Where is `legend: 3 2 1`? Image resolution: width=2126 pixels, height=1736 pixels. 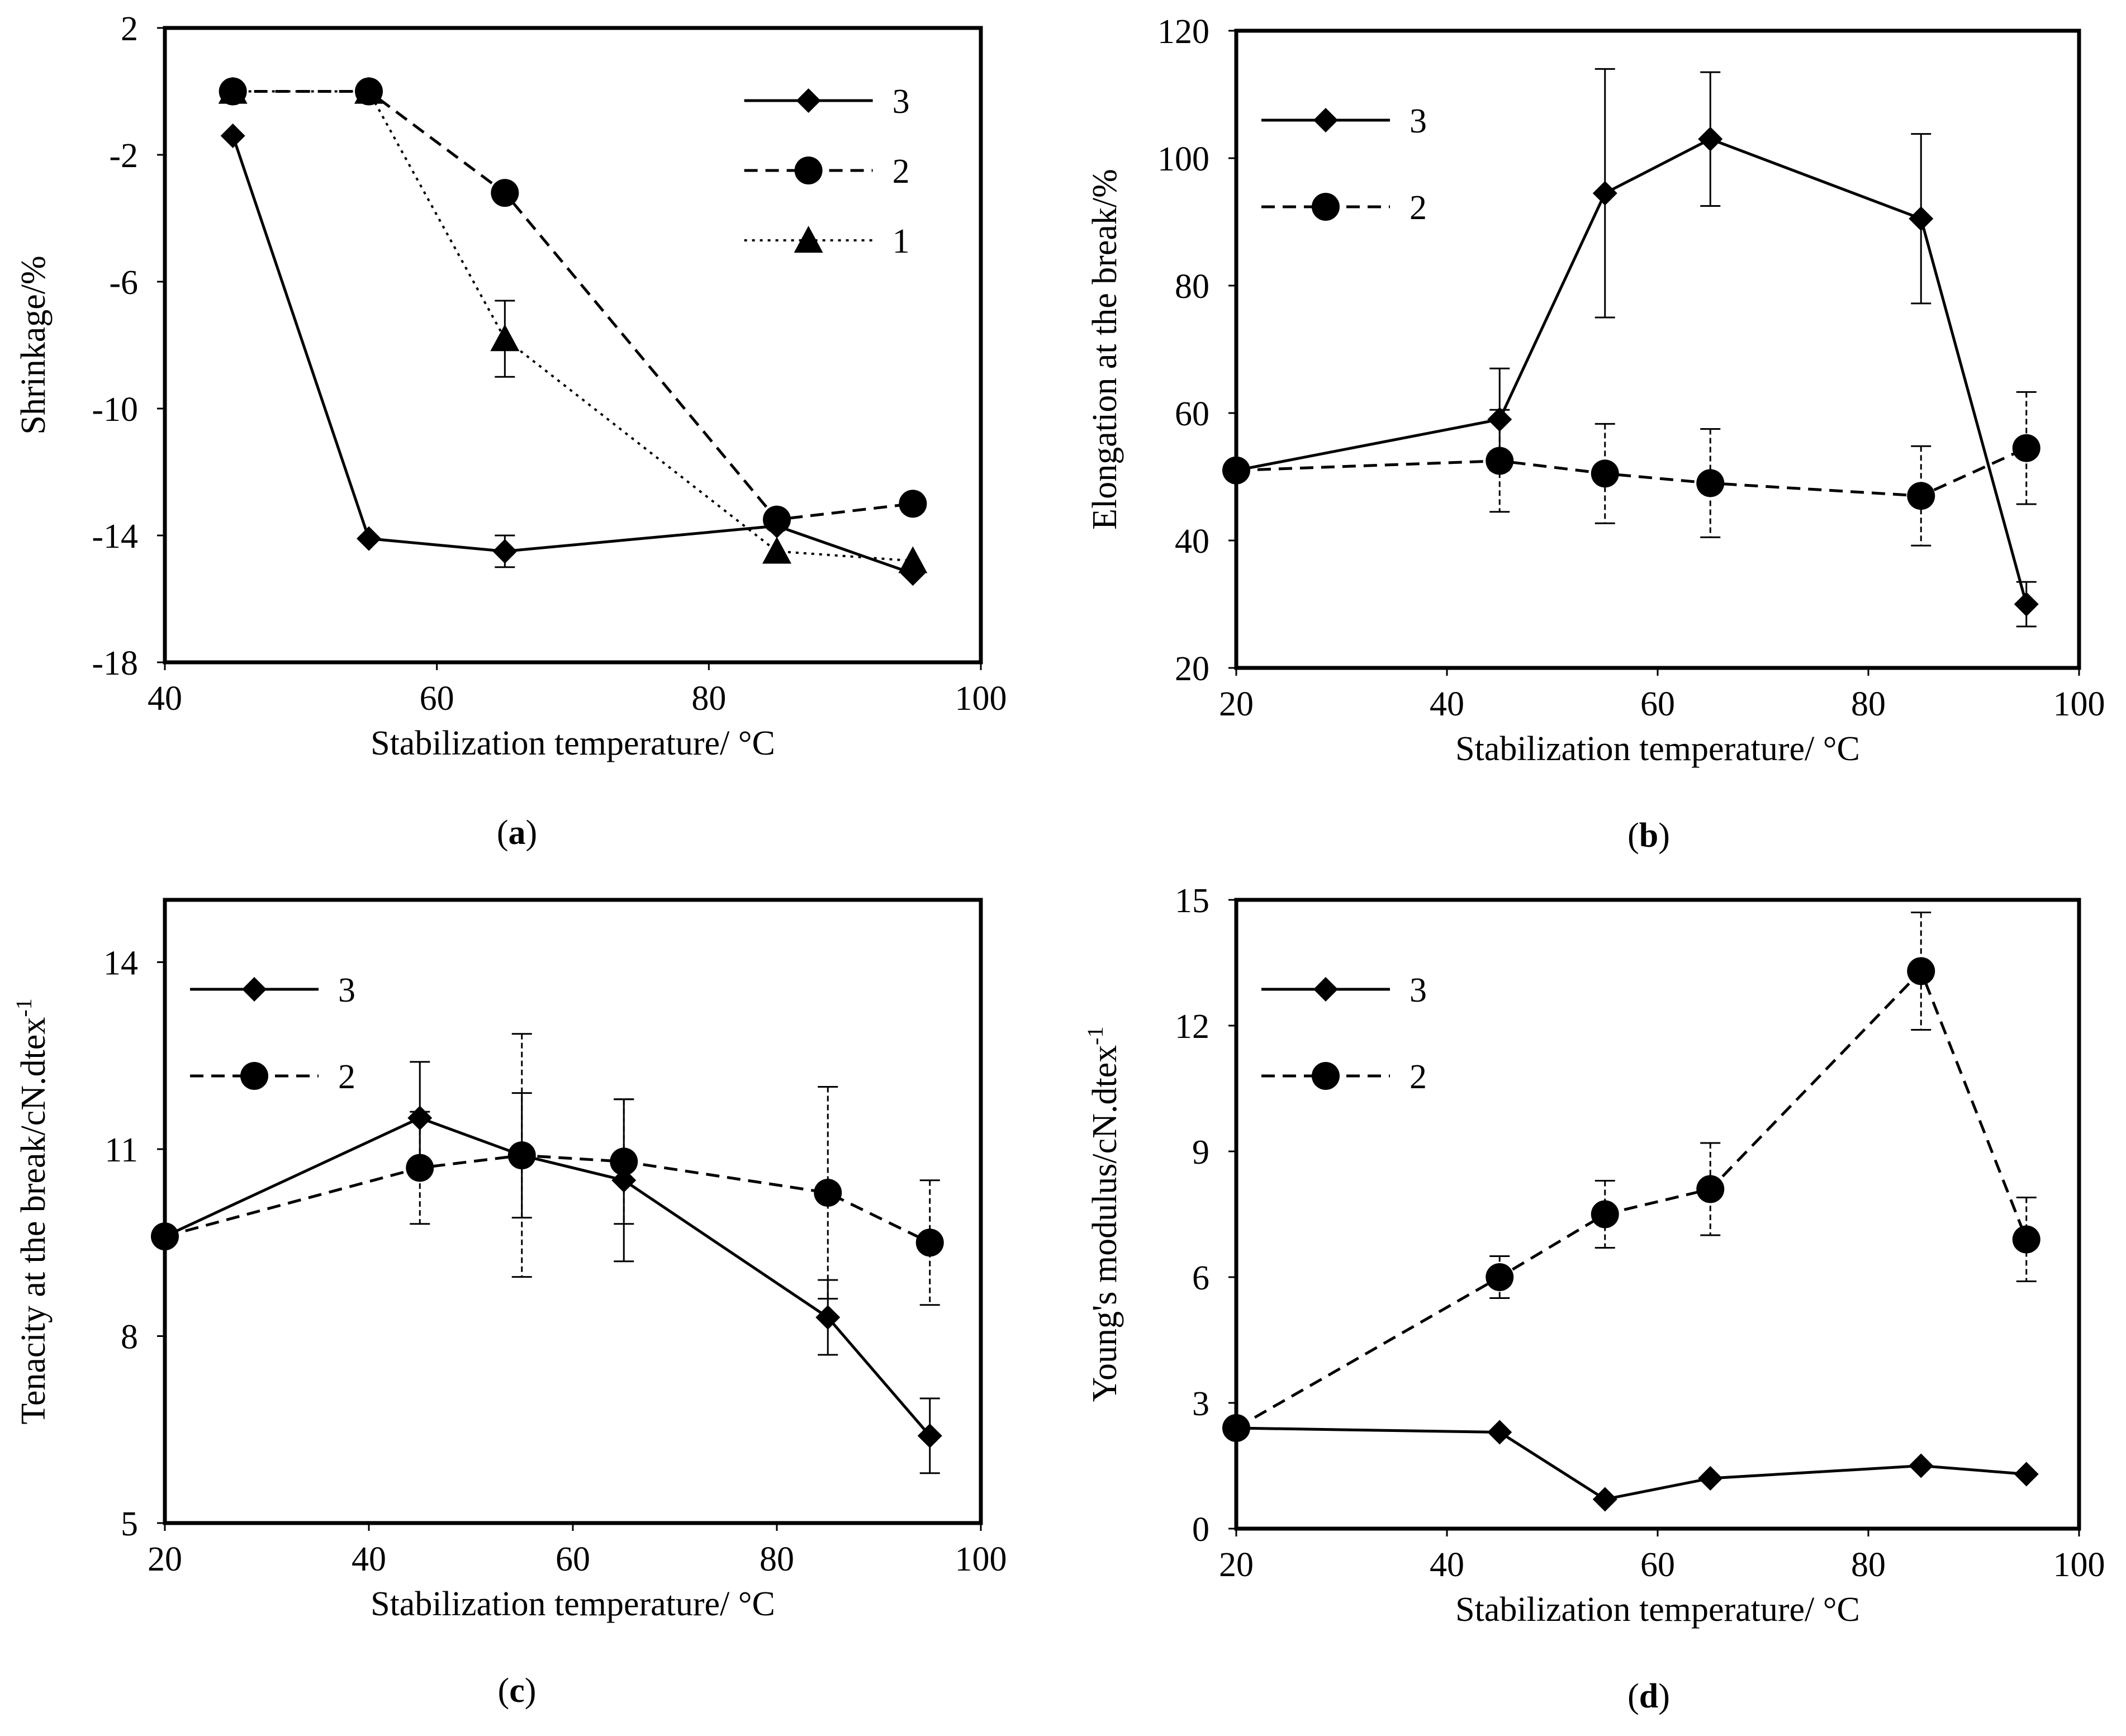
legend: 3 2 1 is located at coordinates (827, 171).